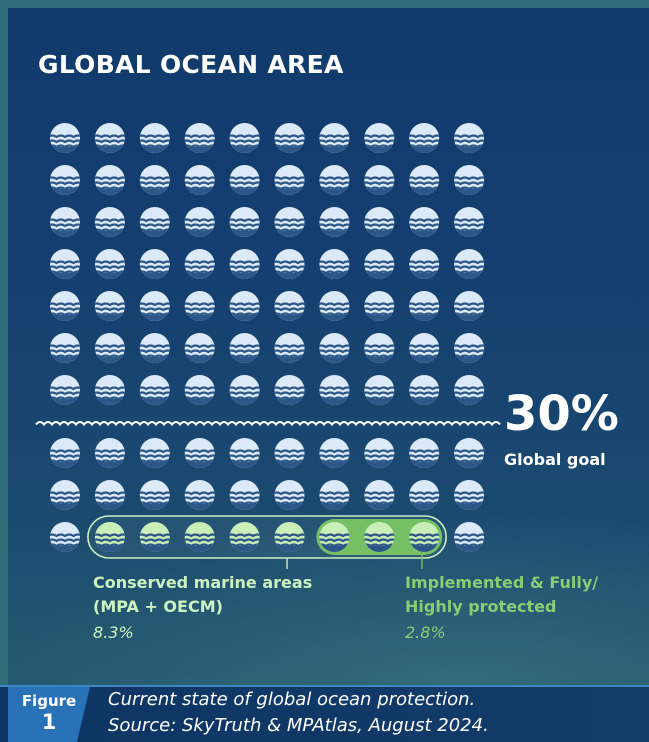 Image resolution: width=649 pixels, height=742 pixels. What do you see at coordinates (481, 606) in the screenshot?
I see `implemented-label-line2: Highly protected` at bounding box center [481, 606].